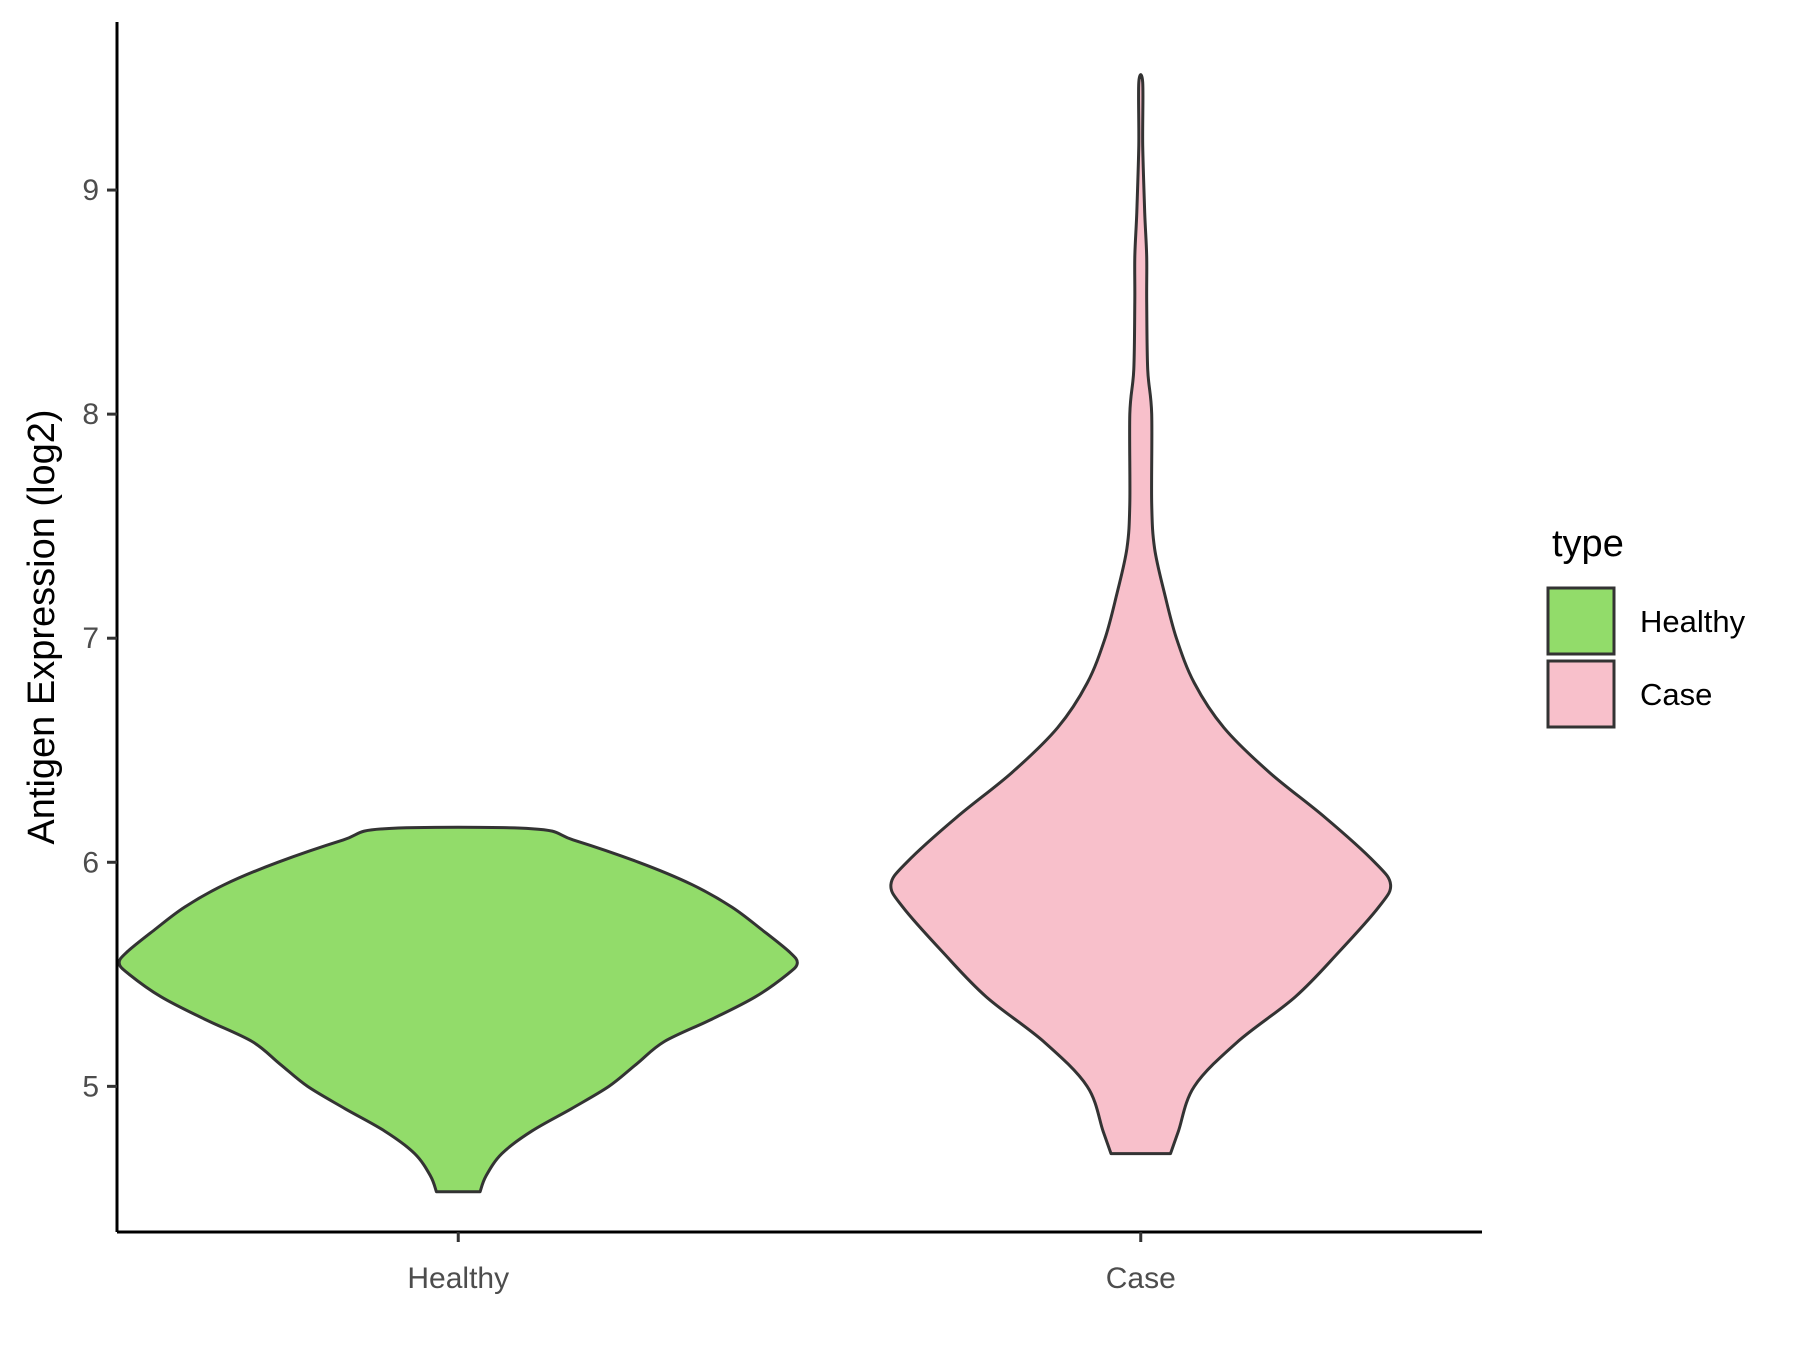 The height and width of the screenshot is (1350, 1800). Describe the element at coordinates (99, 638) in the screenshot. I see `y-ticks: 5 6 7 8 9` at that location.